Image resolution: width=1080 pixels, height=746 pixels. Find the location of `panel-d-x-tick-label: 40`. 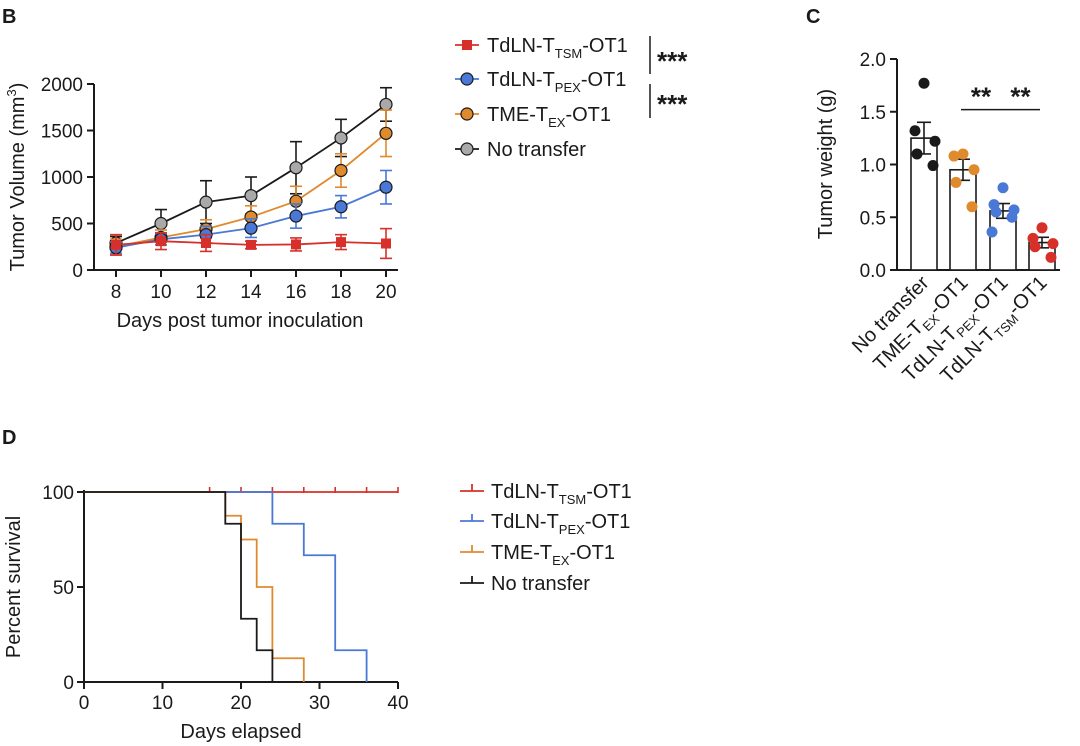

panel-d-x-tick-label: 40 is located at coordinates (397, 703).